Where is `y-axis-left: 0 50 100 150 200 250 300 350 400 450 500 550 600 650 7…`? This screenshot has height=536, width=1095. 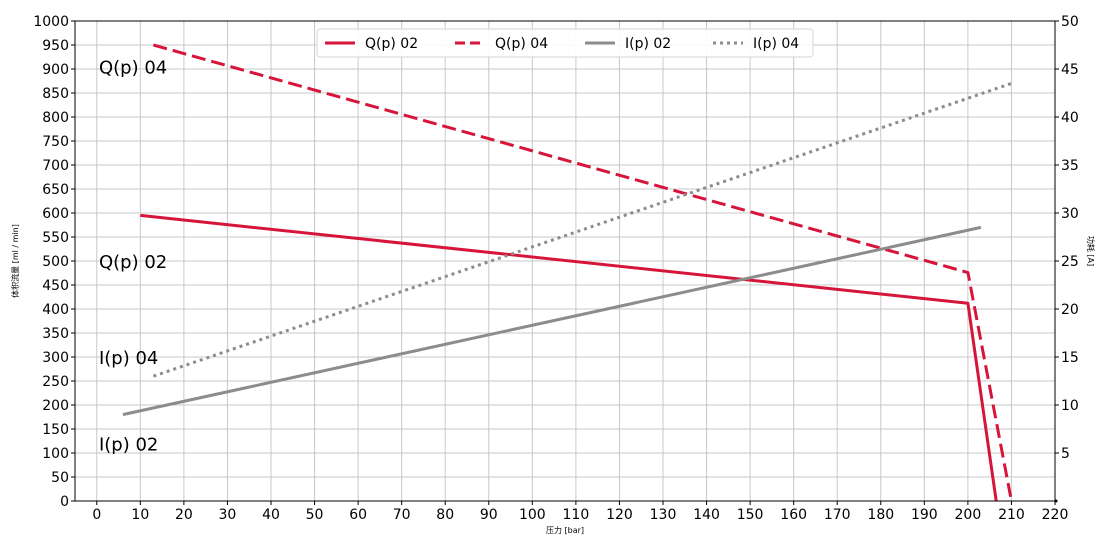
y-axis-left: 0 50 100 150 200 250 300 350 400 450 500 550 600 650 7… is located at coordinates (54, 262).